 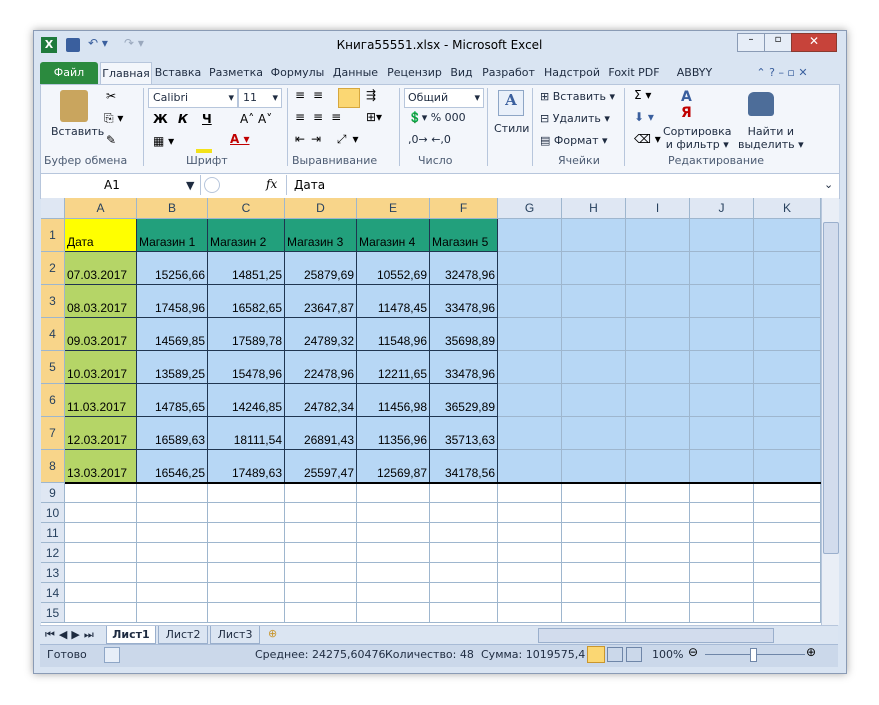 I want to click on autosum: Σ ▾, so click(x=643, y=95).